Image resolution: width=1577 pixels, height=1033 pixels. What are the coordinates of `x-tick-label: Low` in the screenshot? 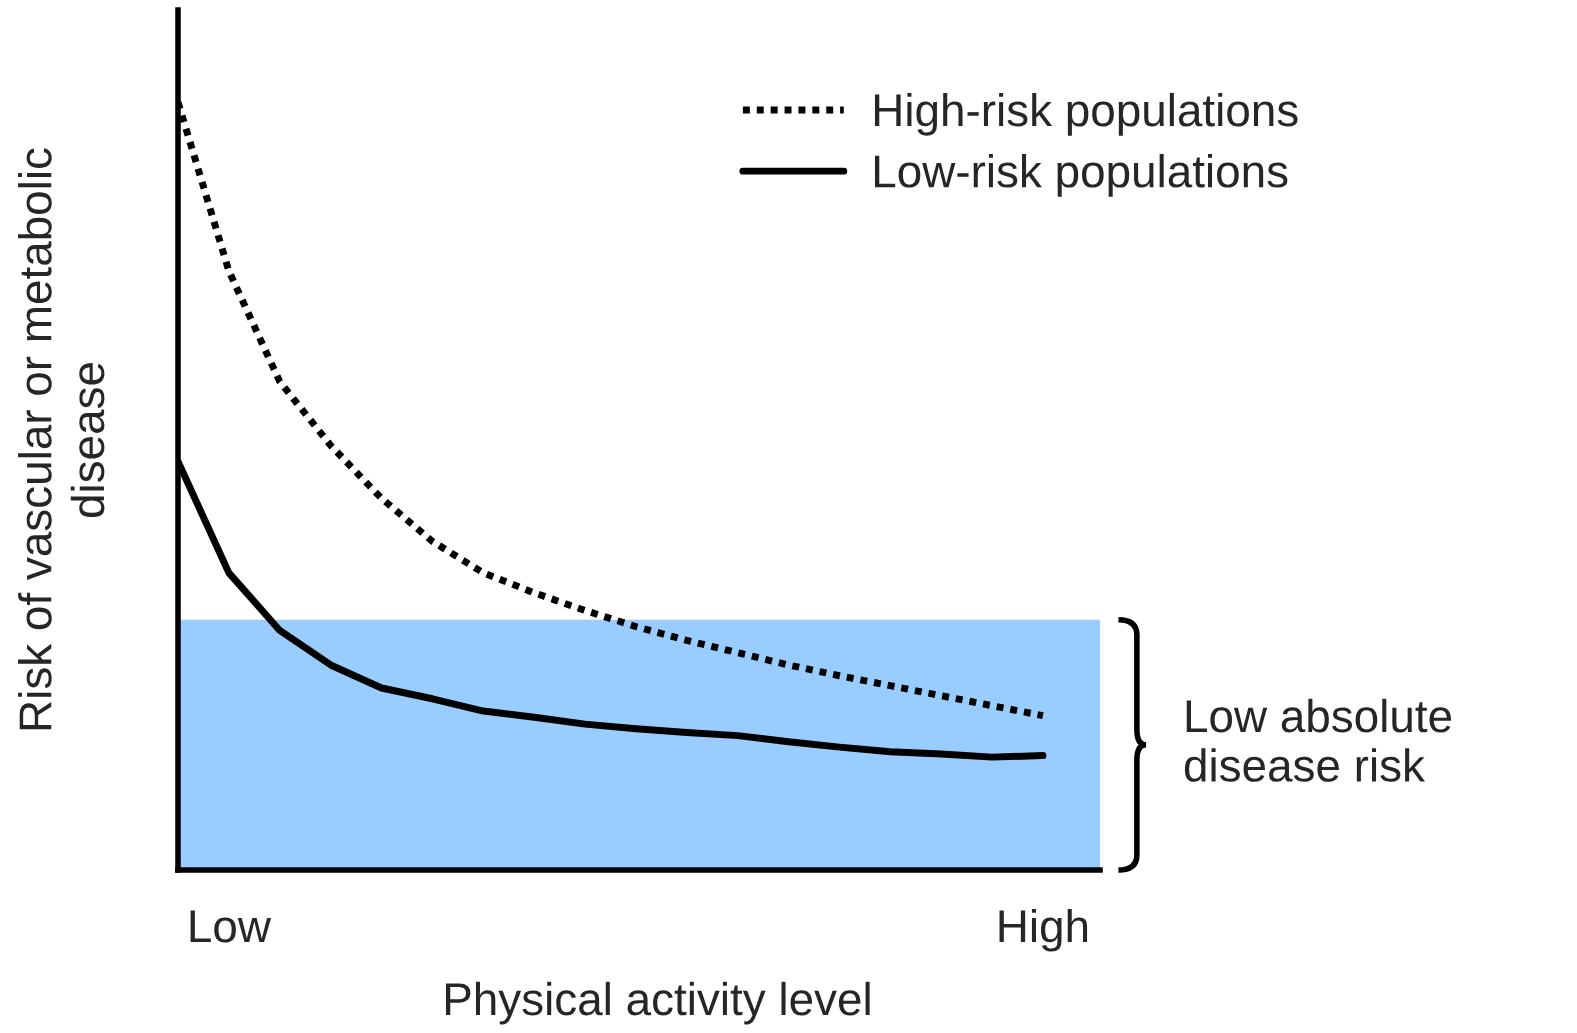 It's located at (231, 926).